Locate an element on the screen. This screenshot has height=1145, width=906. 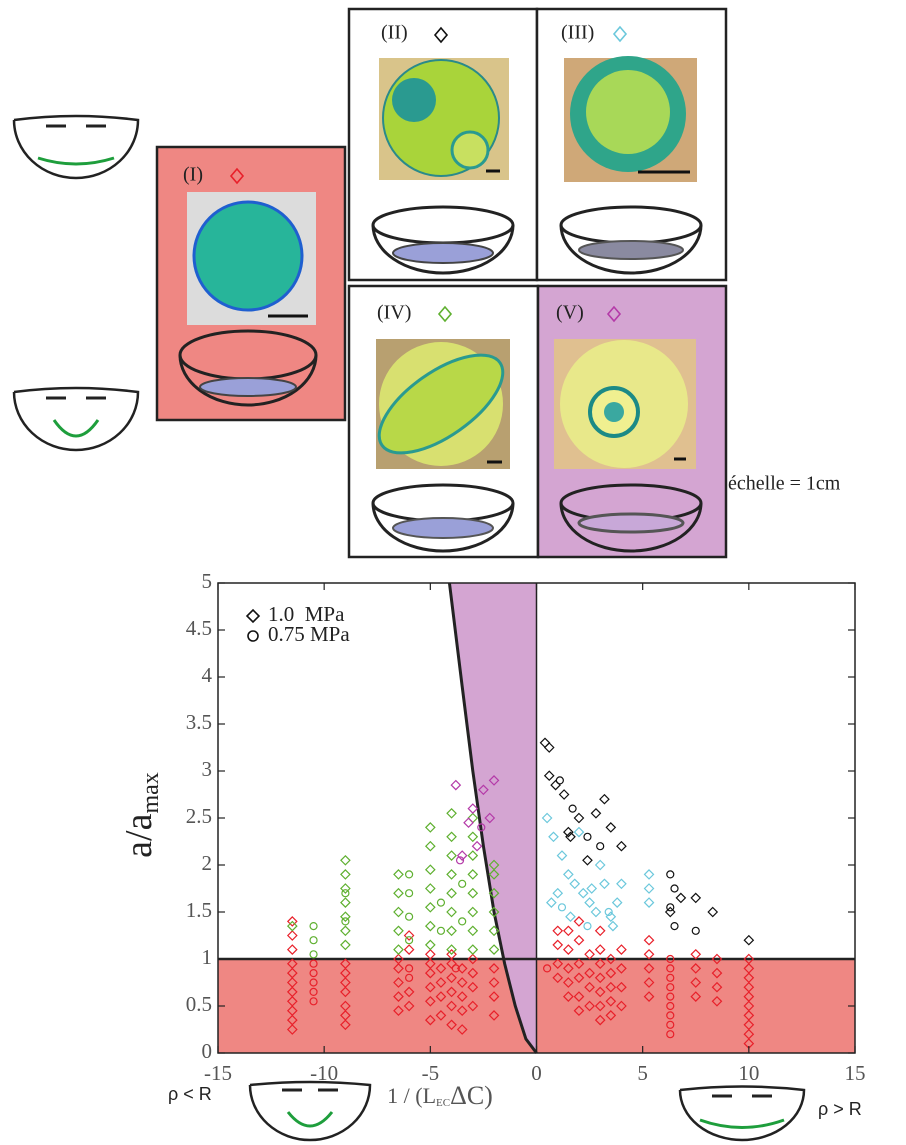
x-tick-label: -15 is located at coordinates (218, 1073).